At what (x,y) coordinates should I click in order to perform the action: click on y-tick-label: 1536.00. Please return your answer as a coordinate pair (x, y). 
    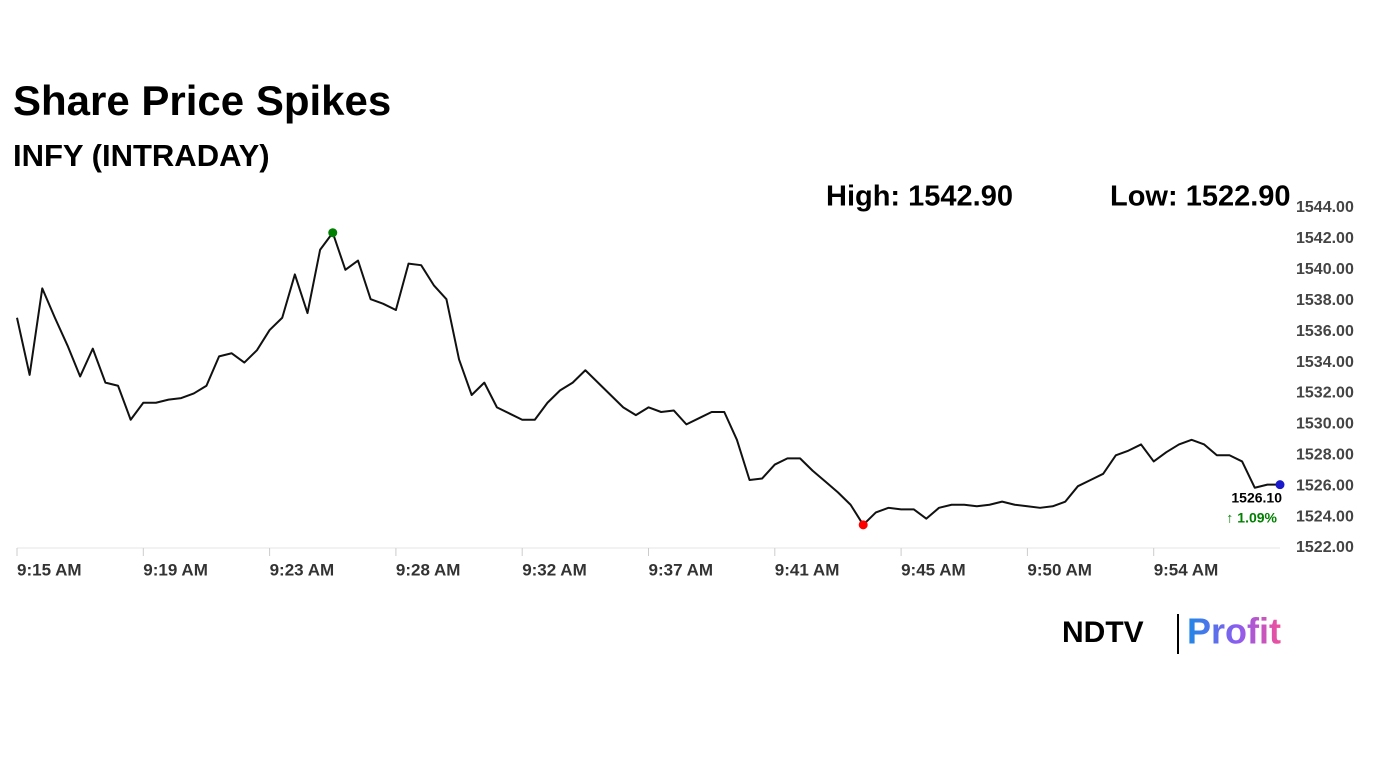
    Looking at the image, I should click on (1325, 331).